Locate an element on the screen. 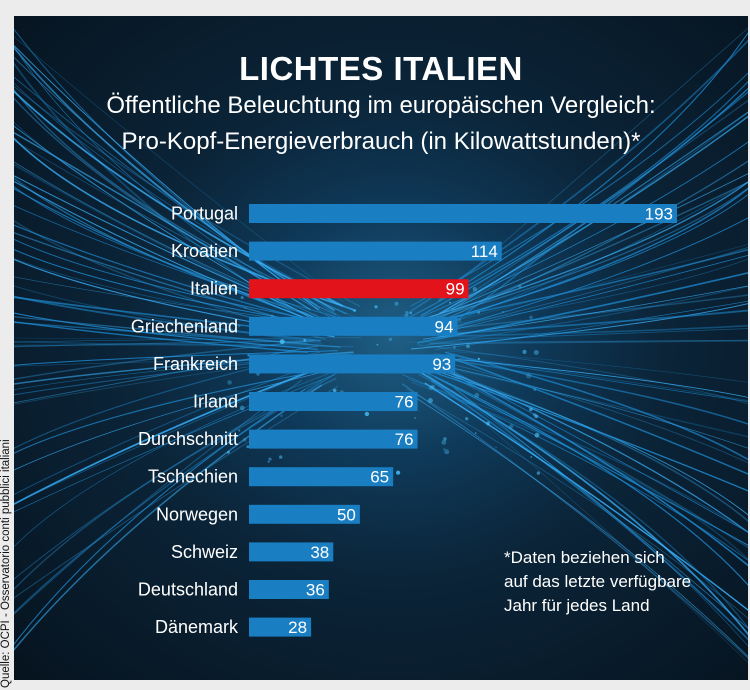 This screenshot has height=690, width=750. value-label: 36 is located at coordinates (315, 590).